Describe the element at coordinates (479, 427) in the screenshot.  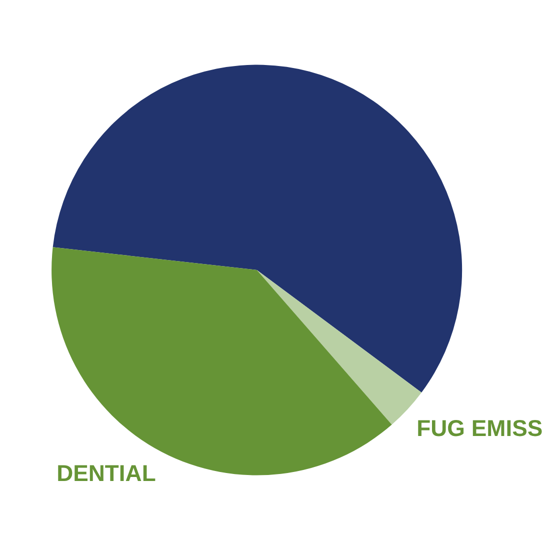
I see `slice-label: FUG EMISS` at that location.